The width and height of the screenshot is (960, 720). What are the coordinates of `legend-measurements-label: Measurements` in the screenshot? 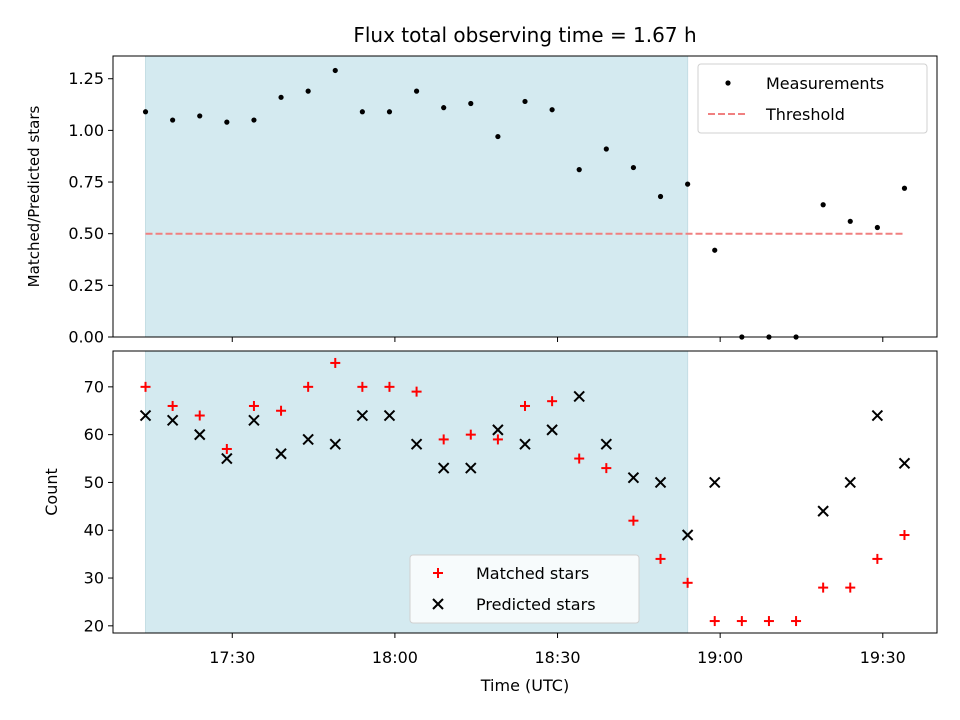 It's located at (825, 83).